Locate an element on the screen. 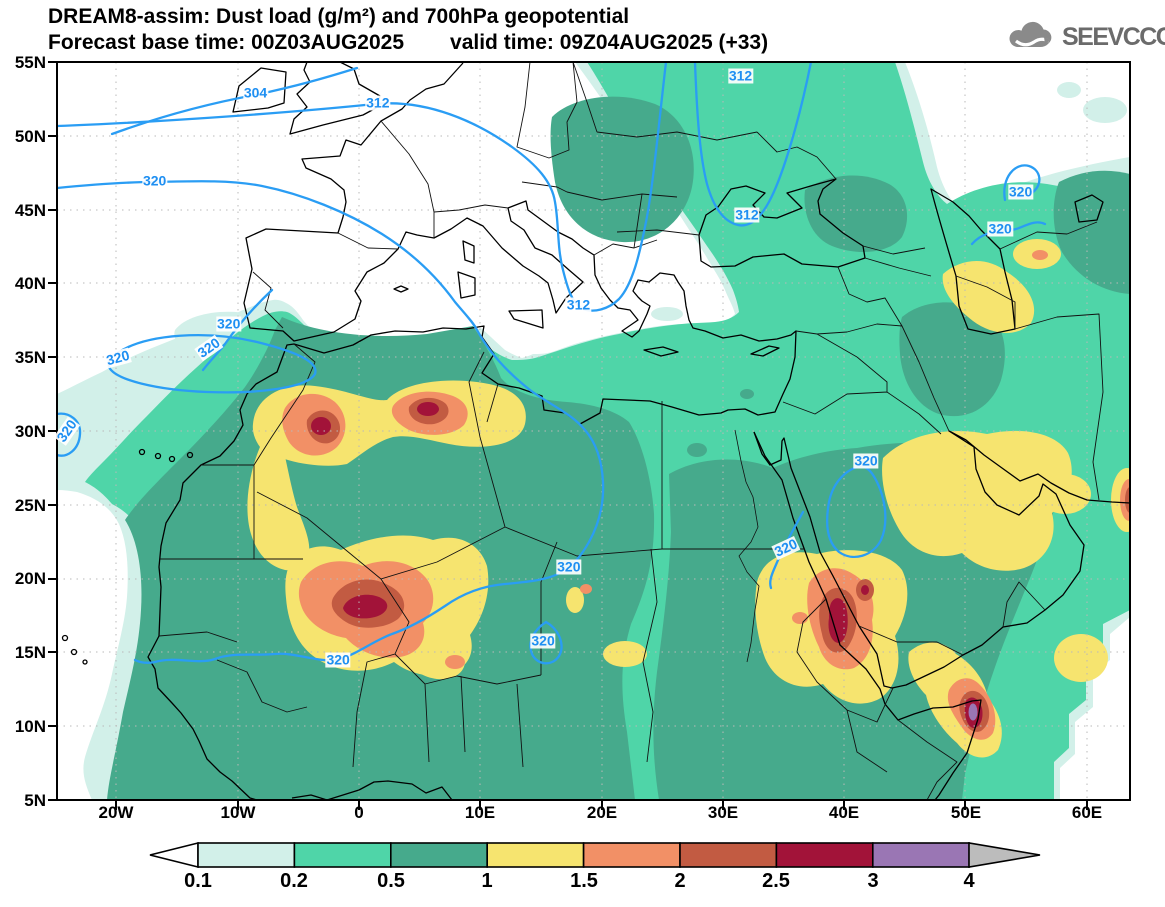 The width and height of the screenshot is (1165, 907). lon-tick-label: 50E is located at coordinates (966, 812).